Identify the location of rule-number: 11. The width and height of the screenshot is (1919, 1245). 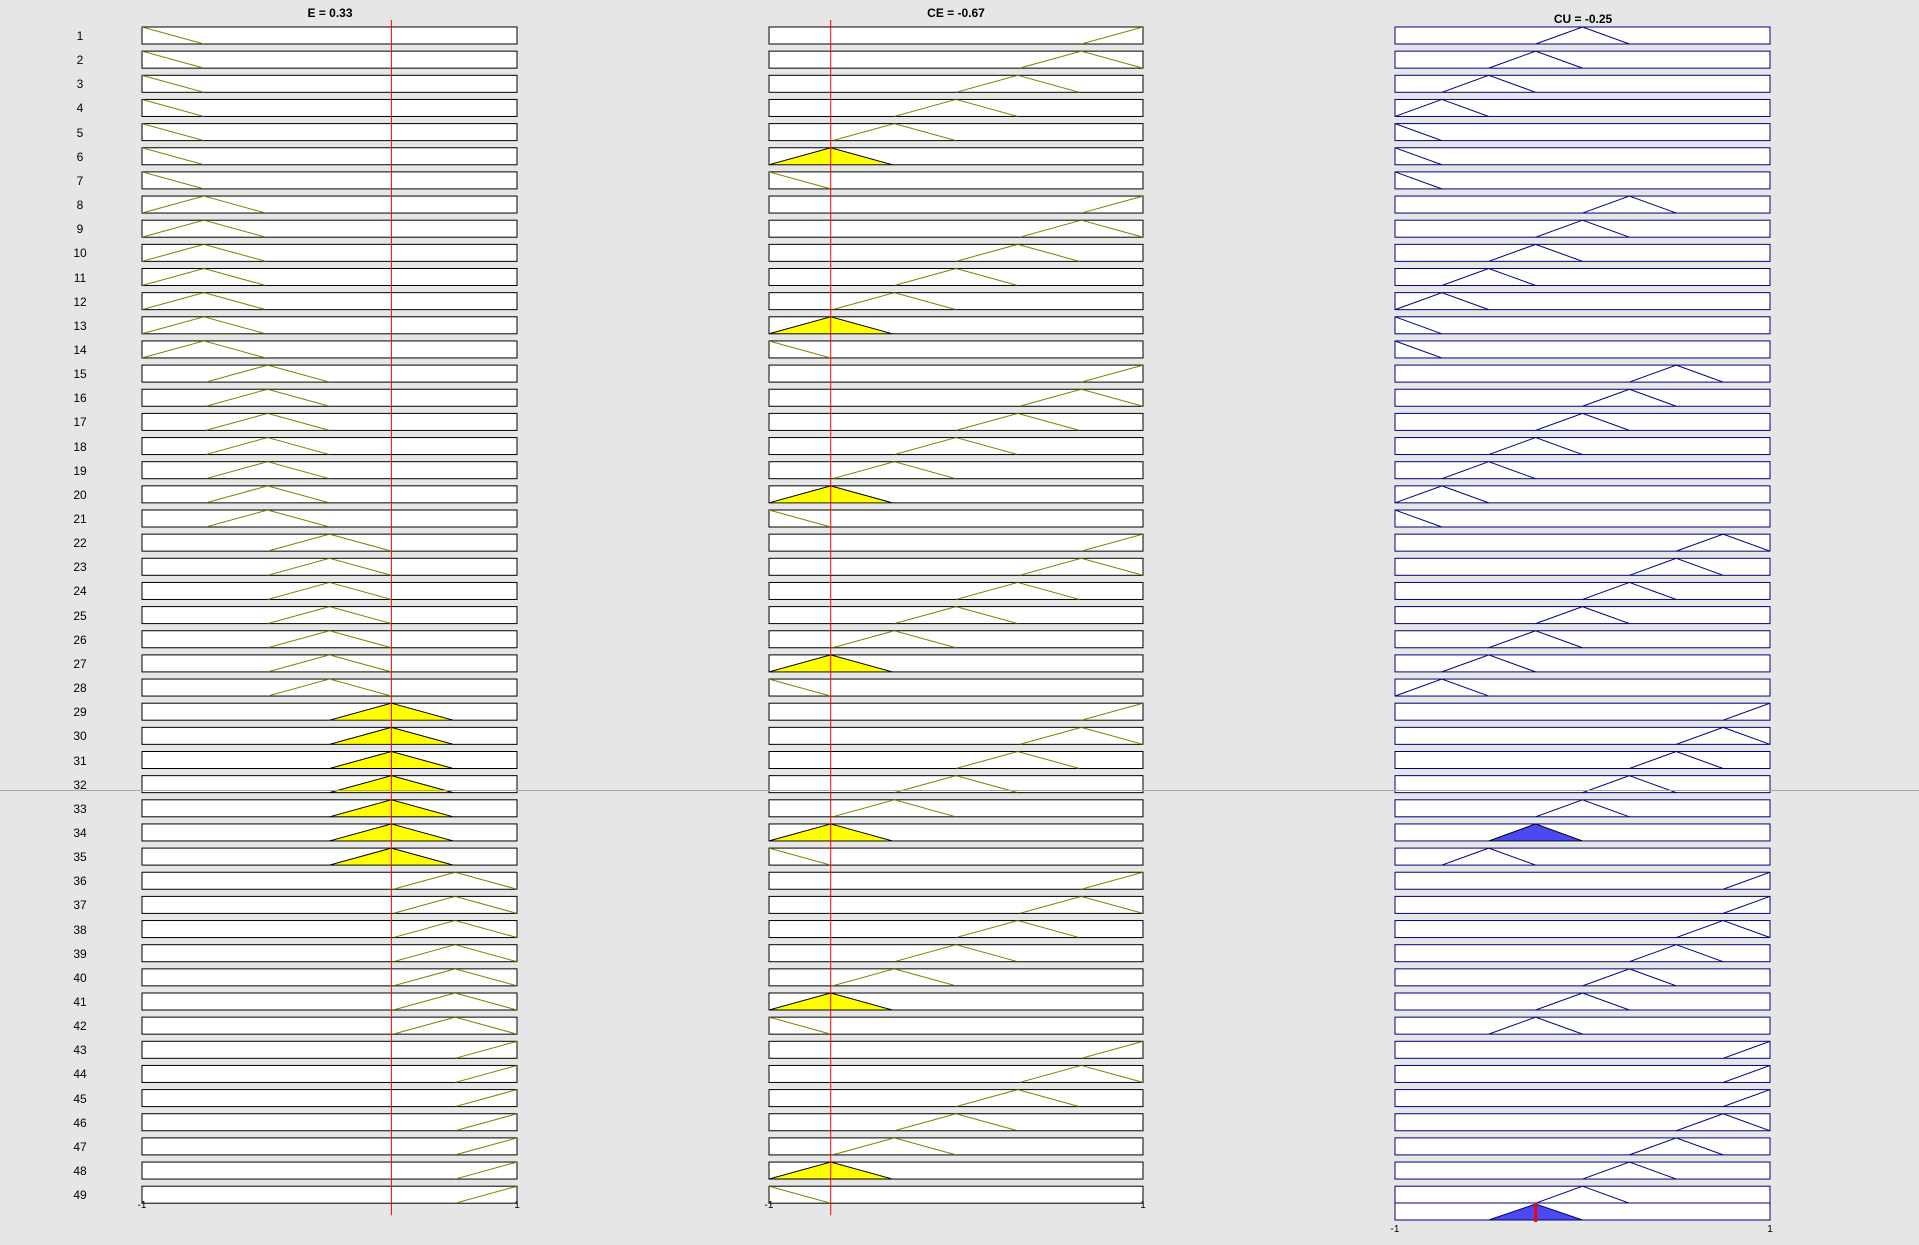
(80, 277).